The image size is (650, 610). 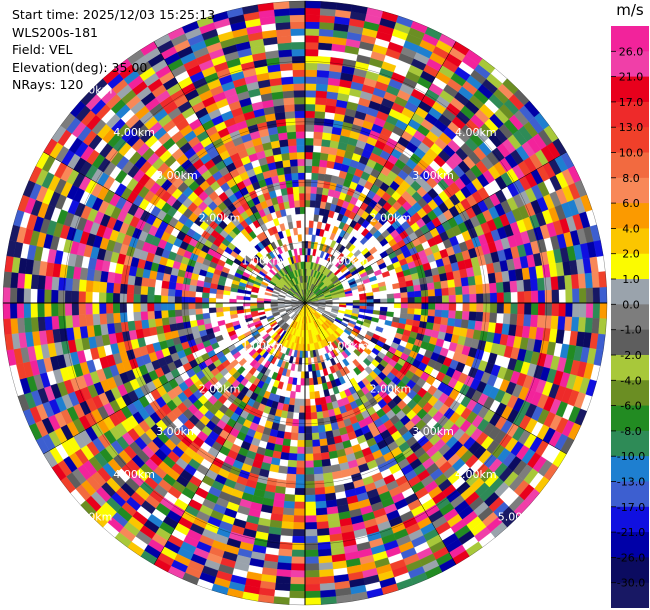 I want to click on range-label: 3.00km, so click(x=433, y=175).